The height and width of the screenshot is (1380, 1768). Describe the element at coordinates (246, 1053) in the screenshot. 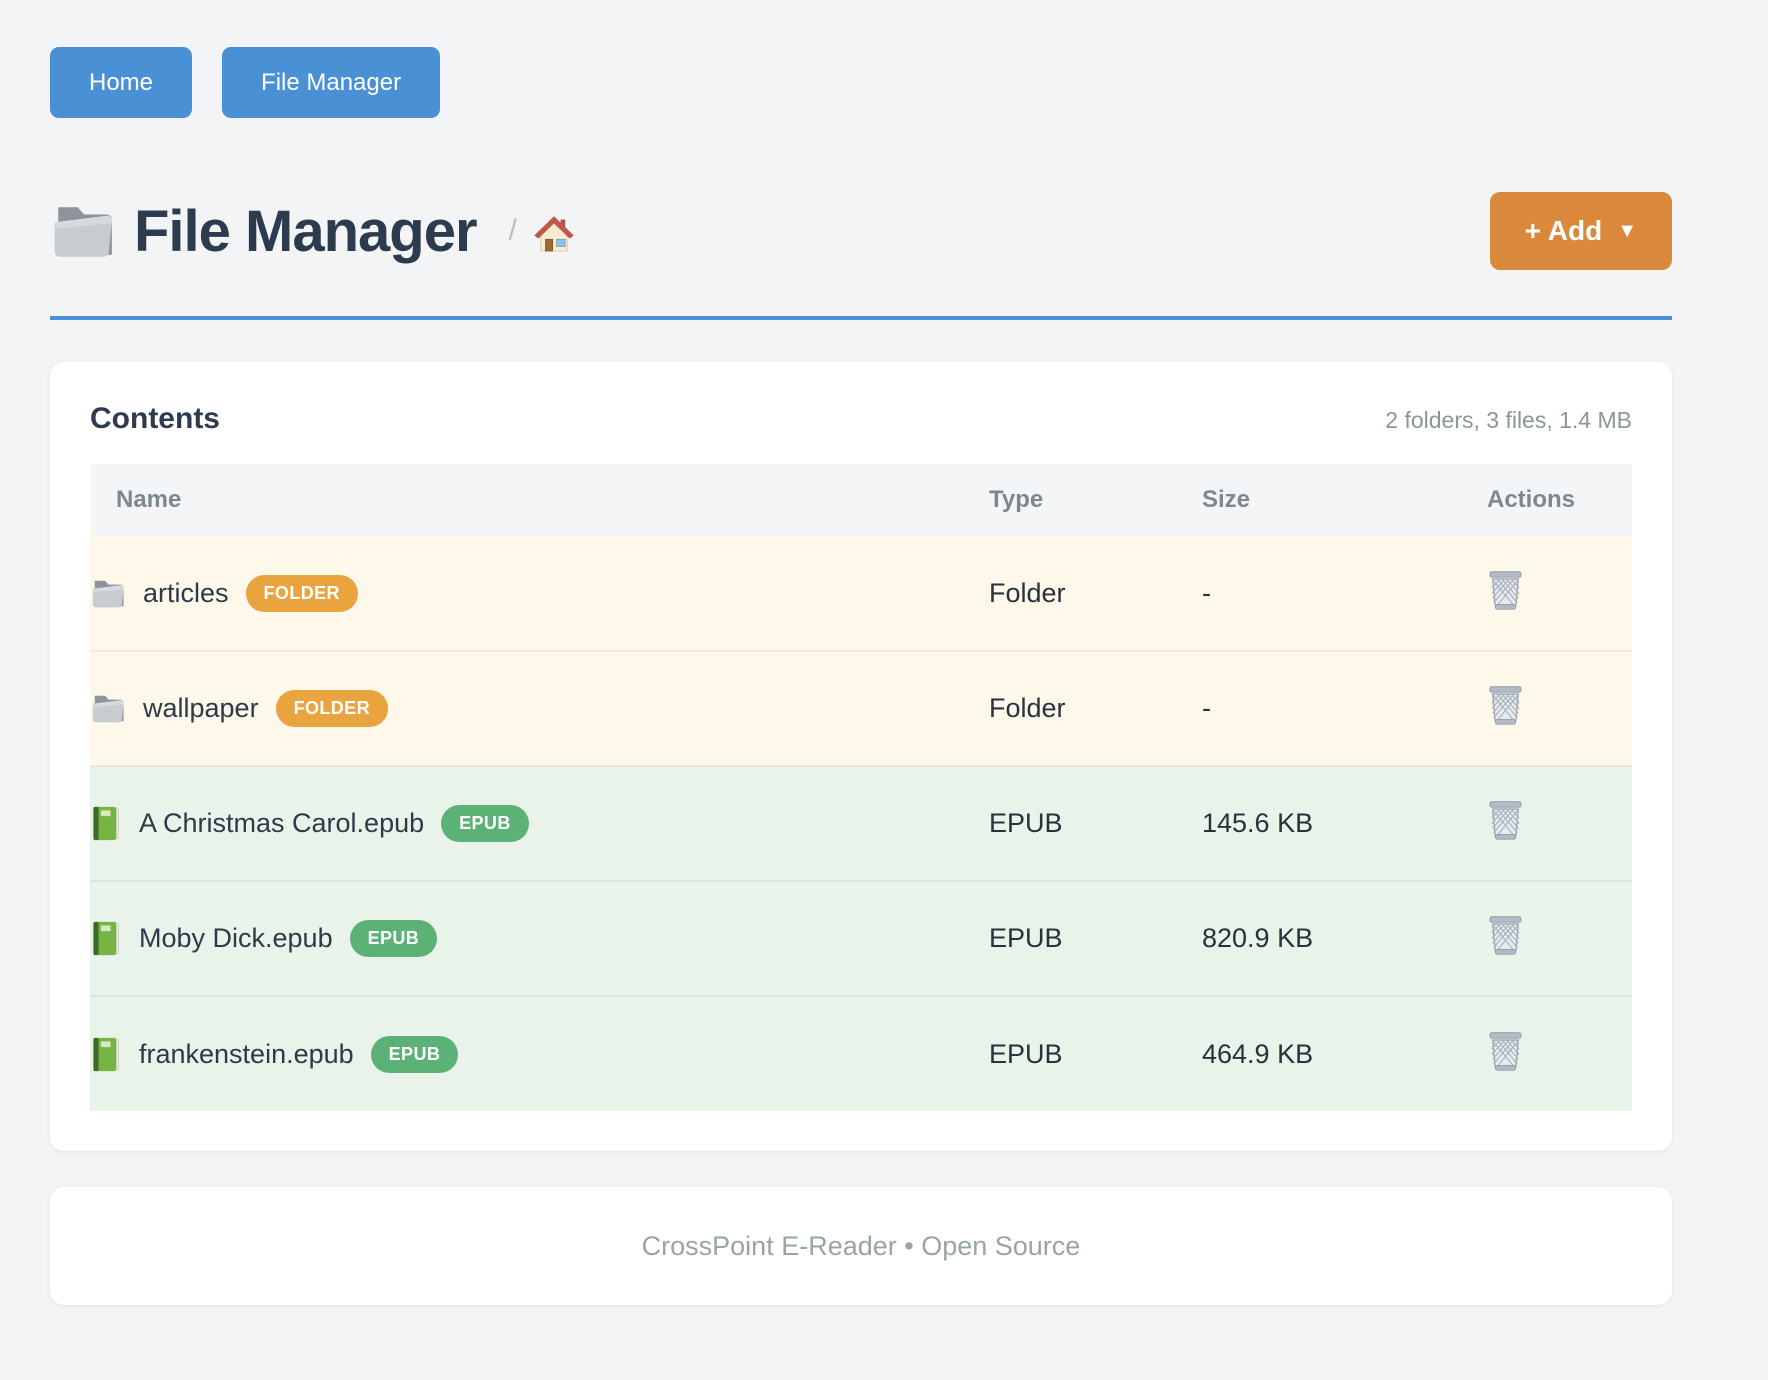

I see `file-name-link: frankenstein.epub` at that location.